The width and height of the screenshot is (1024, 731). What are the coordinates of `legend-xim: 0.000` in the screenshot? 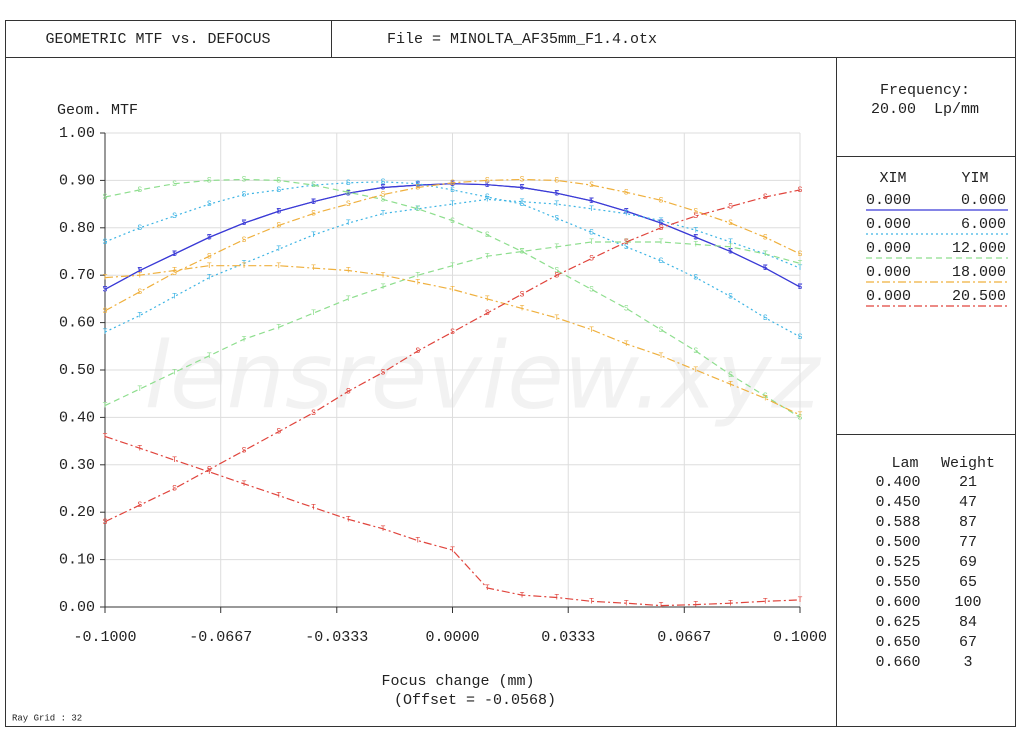 It's located at (888, 296).